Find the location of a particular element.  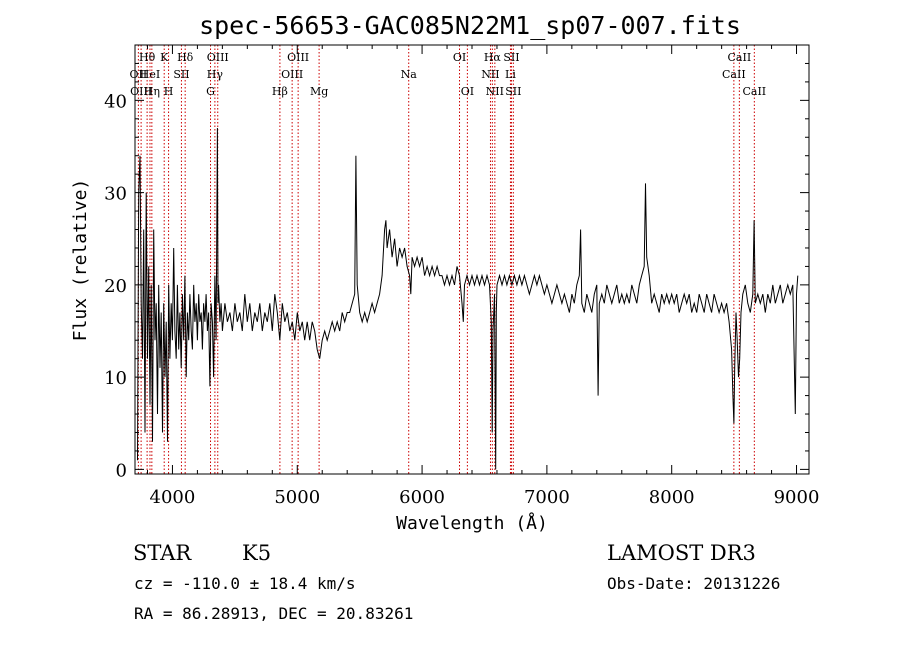

line-marker-label: Hβ is located at coordinates (280, 91).